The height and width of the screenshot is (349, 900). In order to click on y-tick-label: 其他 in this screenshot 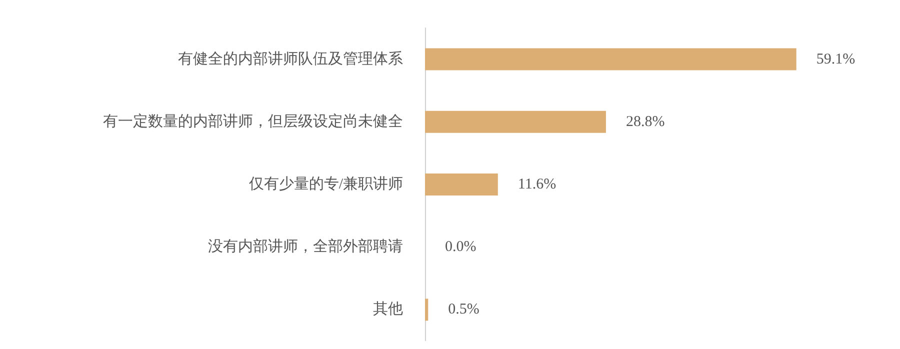, I will do `click(388, 309)`.